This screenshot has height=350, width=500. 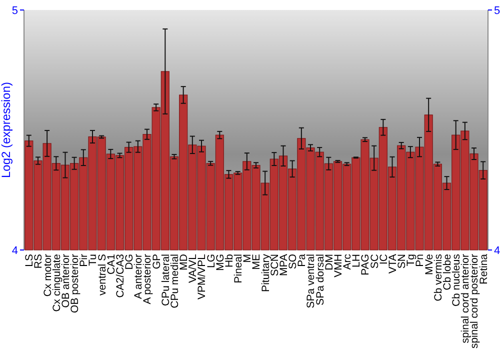 What do you see at coordinates (447, 272) in the screenshot?
I see `x-tick-label: Cb lobe` at bounding box center [447, 272].